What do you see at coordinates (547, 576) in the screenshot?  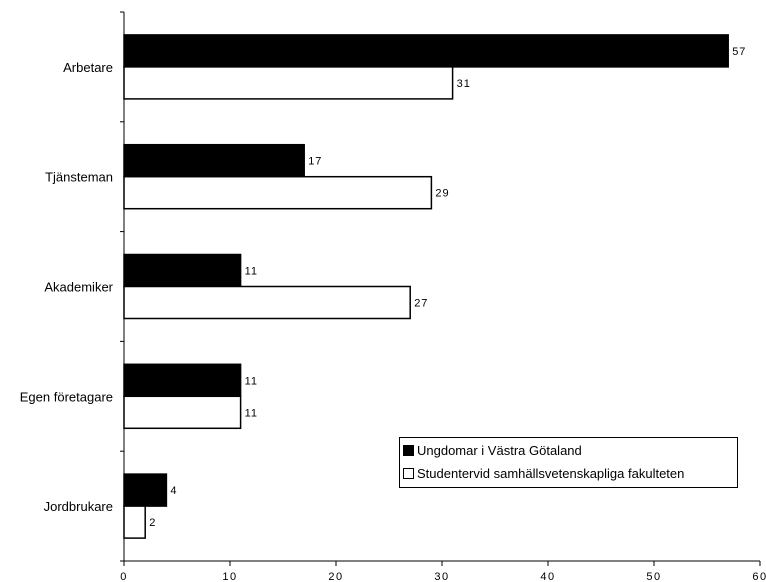 I see `x-tick-label: 40` at bounding box center [547, 576].